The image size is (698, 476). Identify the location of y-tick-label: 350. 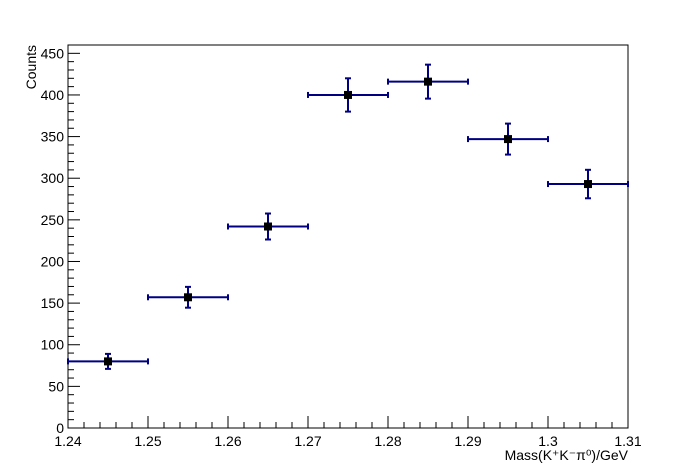
(53, 137).